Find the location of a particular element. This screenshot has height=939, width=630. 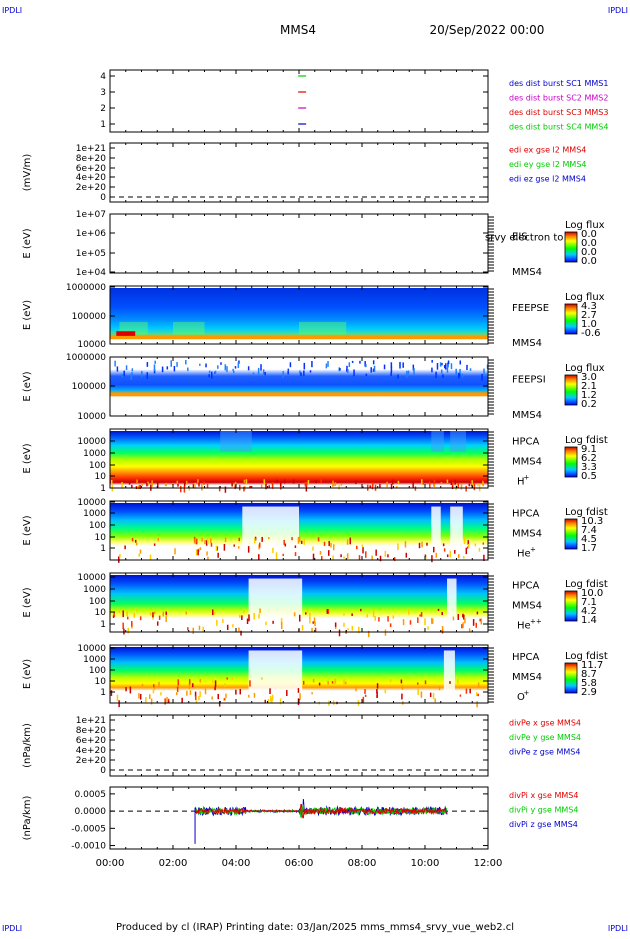

colorbar-label: 2.9 is located at coordinates (589, 692).